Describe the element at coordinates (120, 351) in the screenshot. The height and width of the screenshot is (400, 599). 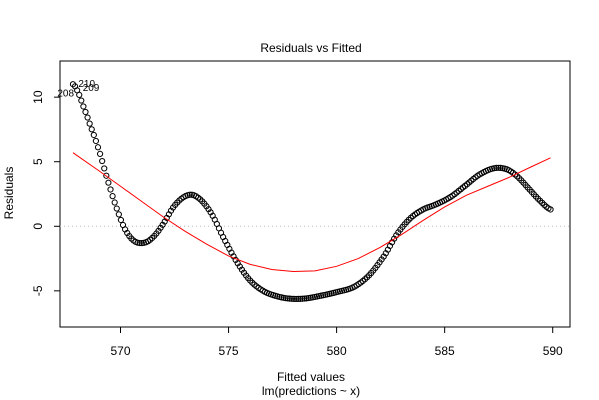
I see `x-tick-label: 570` at that location.